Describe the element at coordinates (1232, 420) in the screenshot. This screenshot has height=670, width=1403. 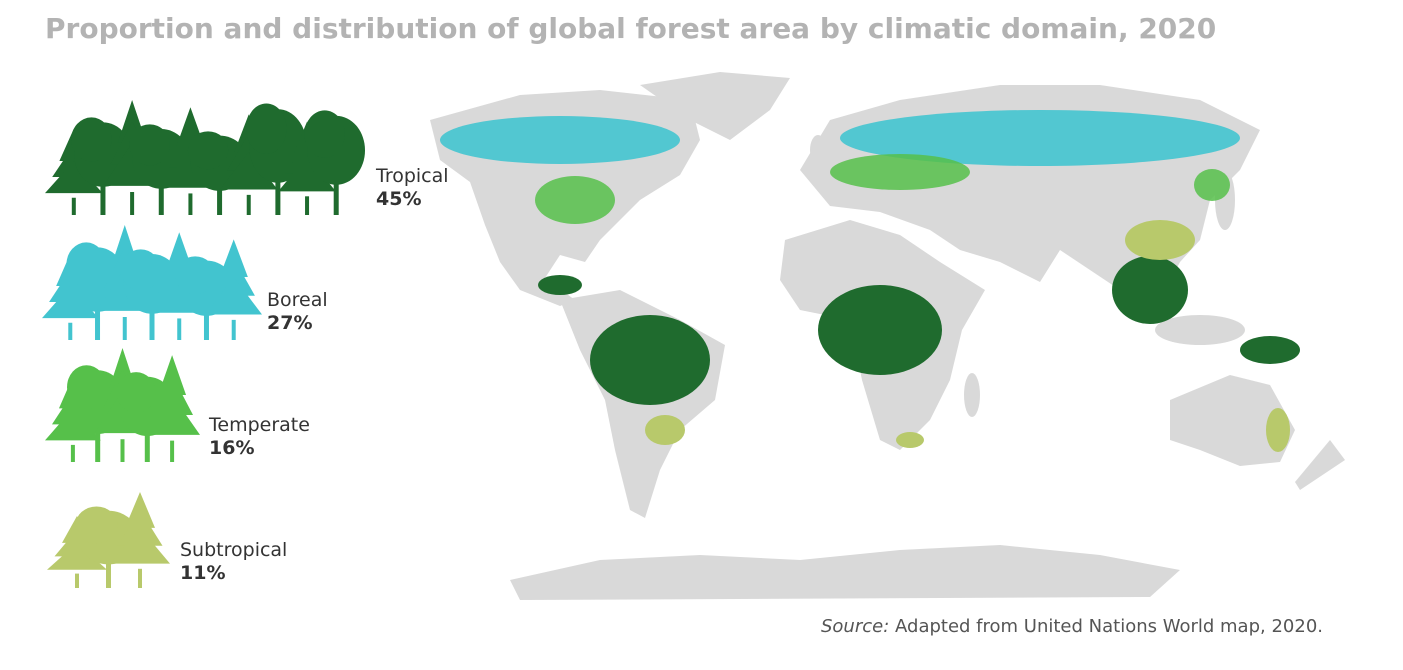
I see `australia` at that location.